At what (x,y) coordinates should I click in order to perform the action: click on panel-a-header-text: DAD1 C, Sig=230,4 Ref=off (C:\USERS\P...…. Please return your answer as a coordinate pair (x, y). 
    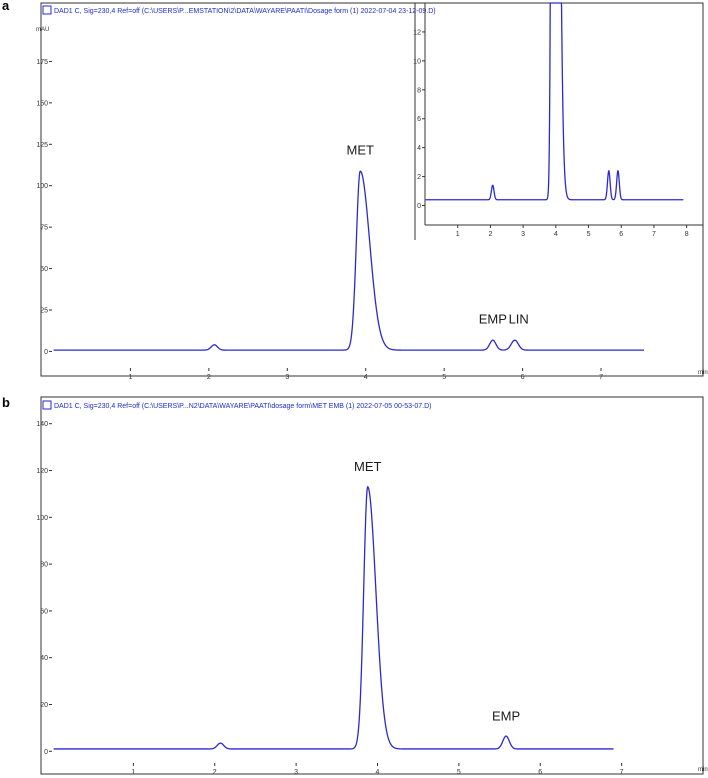
    Looking at the image, I should click on (245, 11).